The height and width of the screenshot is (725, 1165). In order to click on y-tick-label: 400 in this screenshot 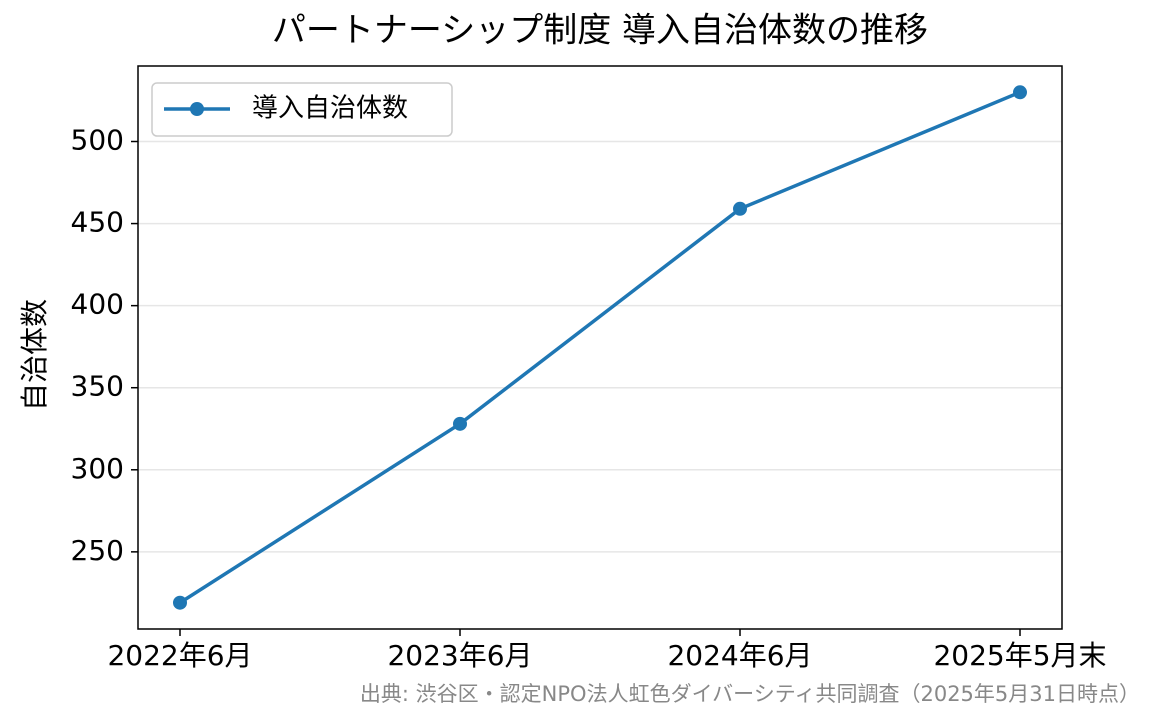, I will do `click(97, 304)`.